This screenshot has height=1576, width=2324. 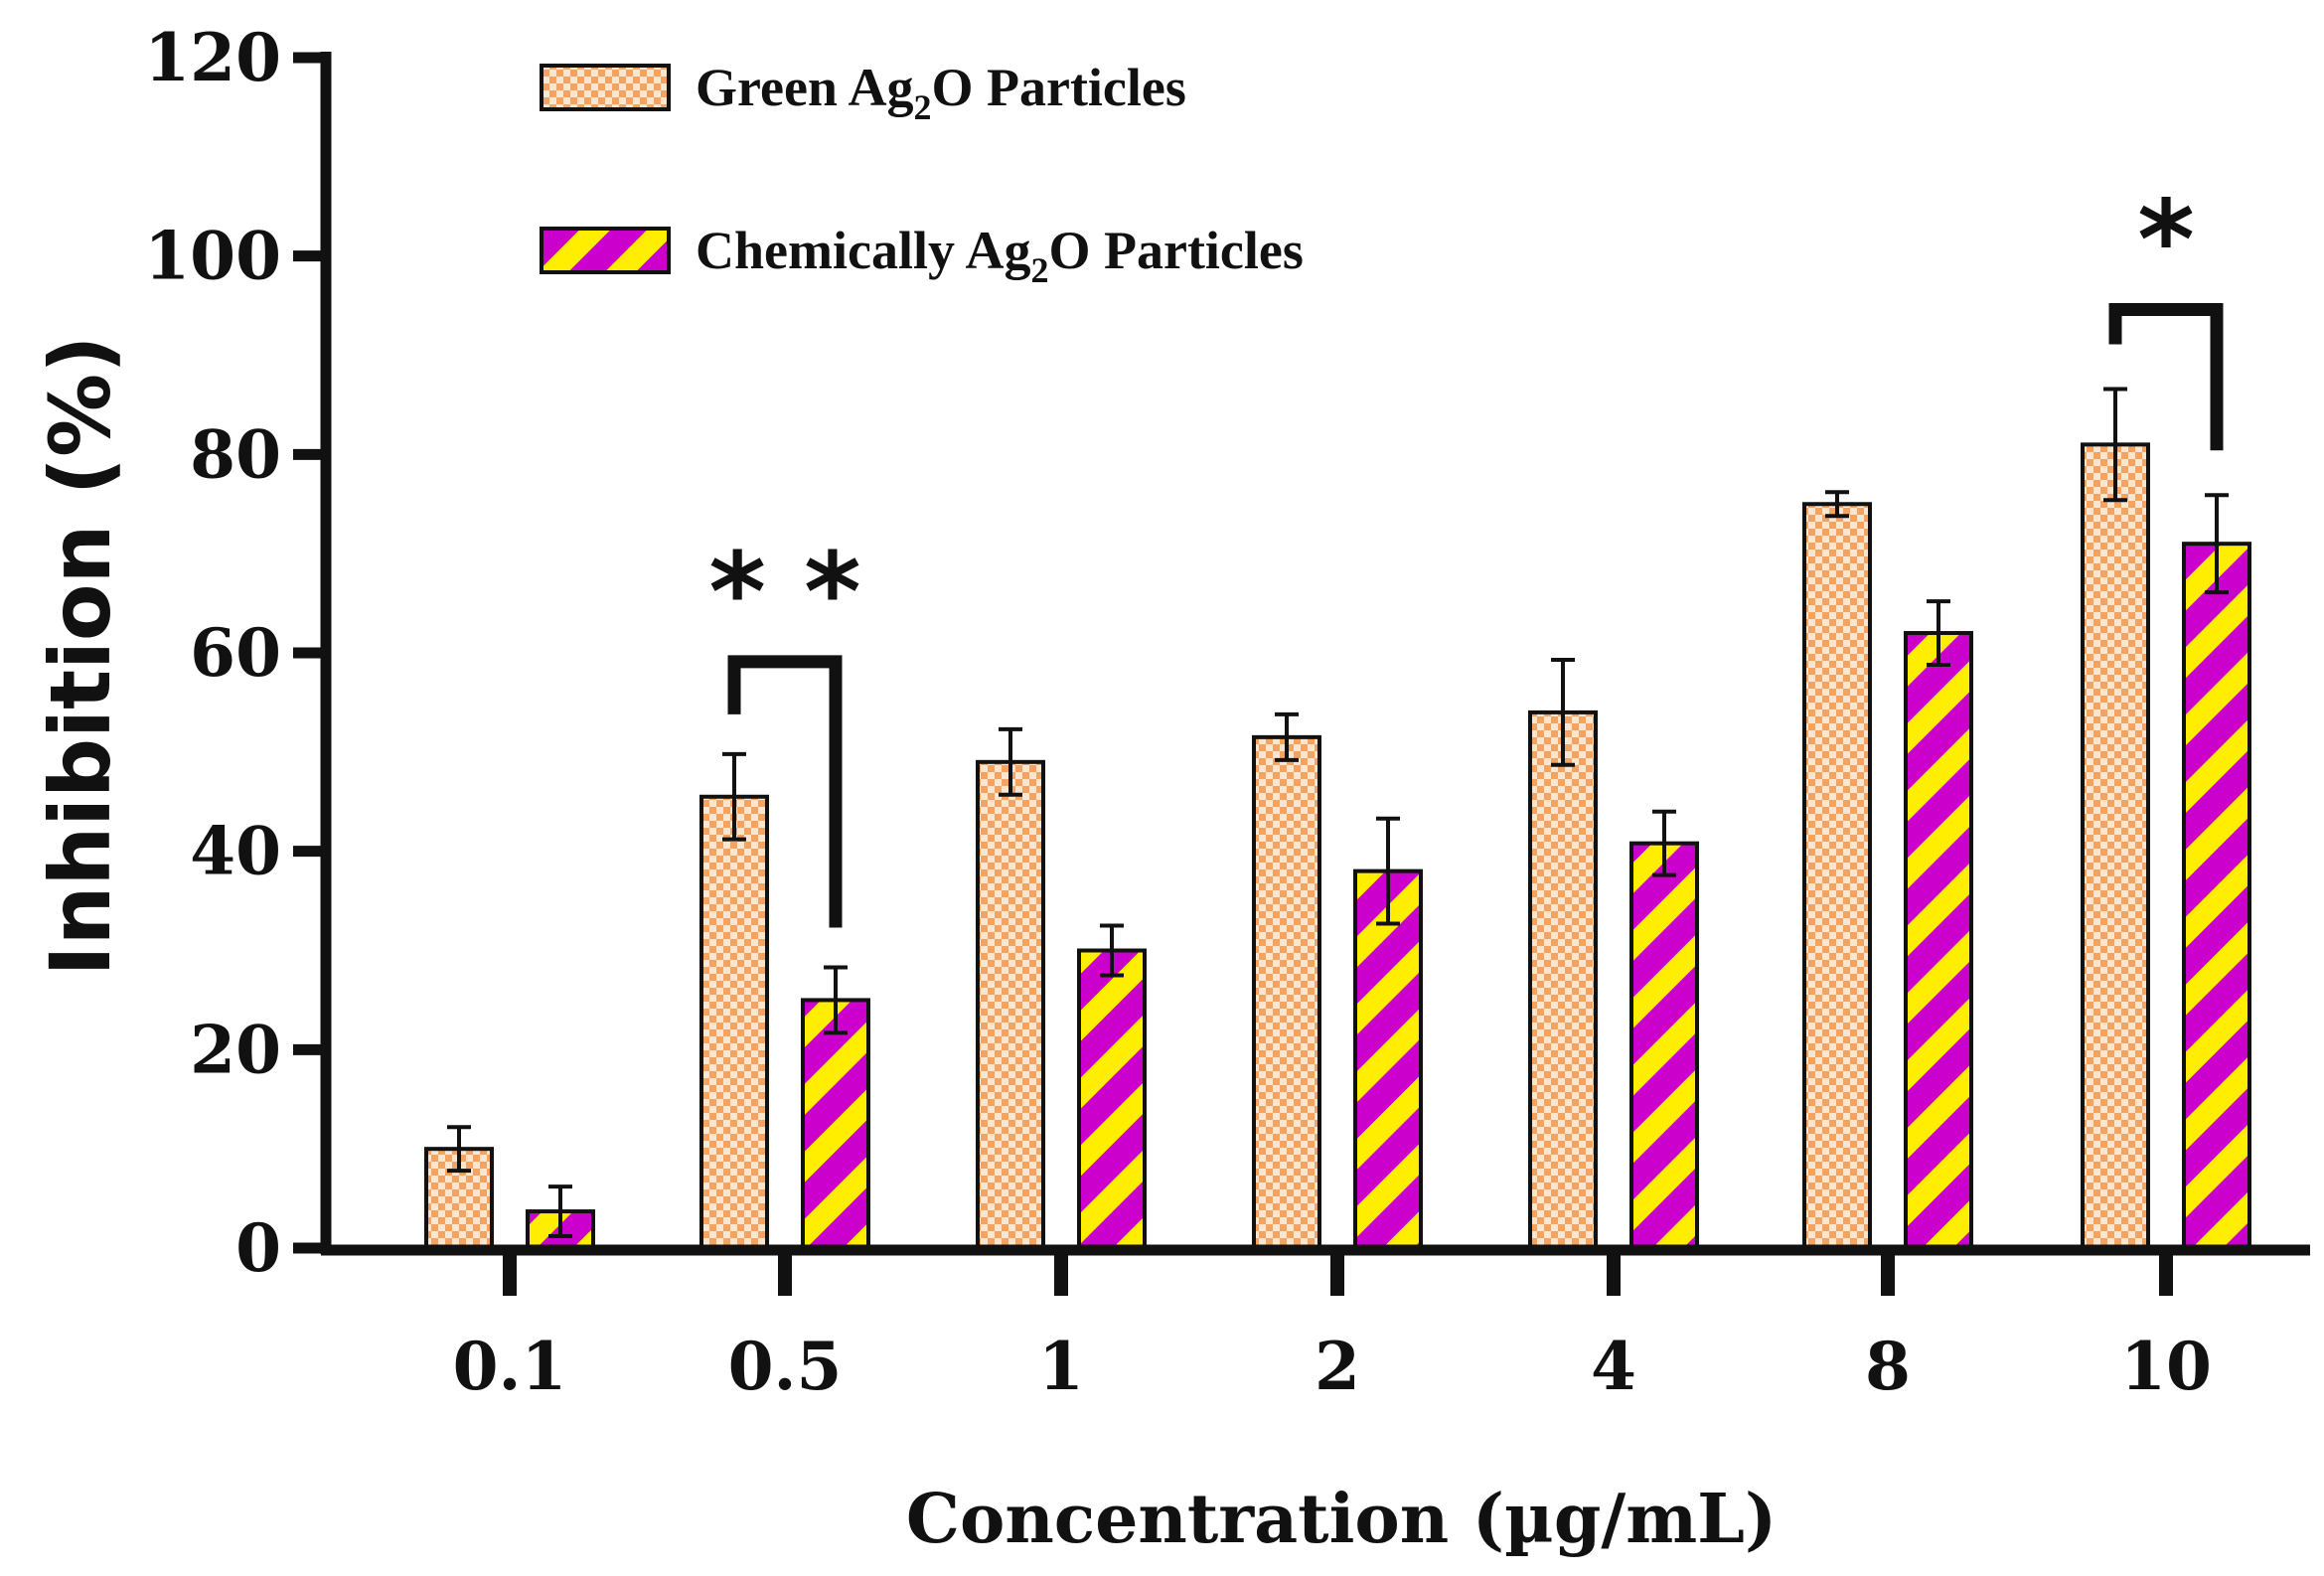 I want to click on y-tick-label-40: 40, so click(x=235, y=851).